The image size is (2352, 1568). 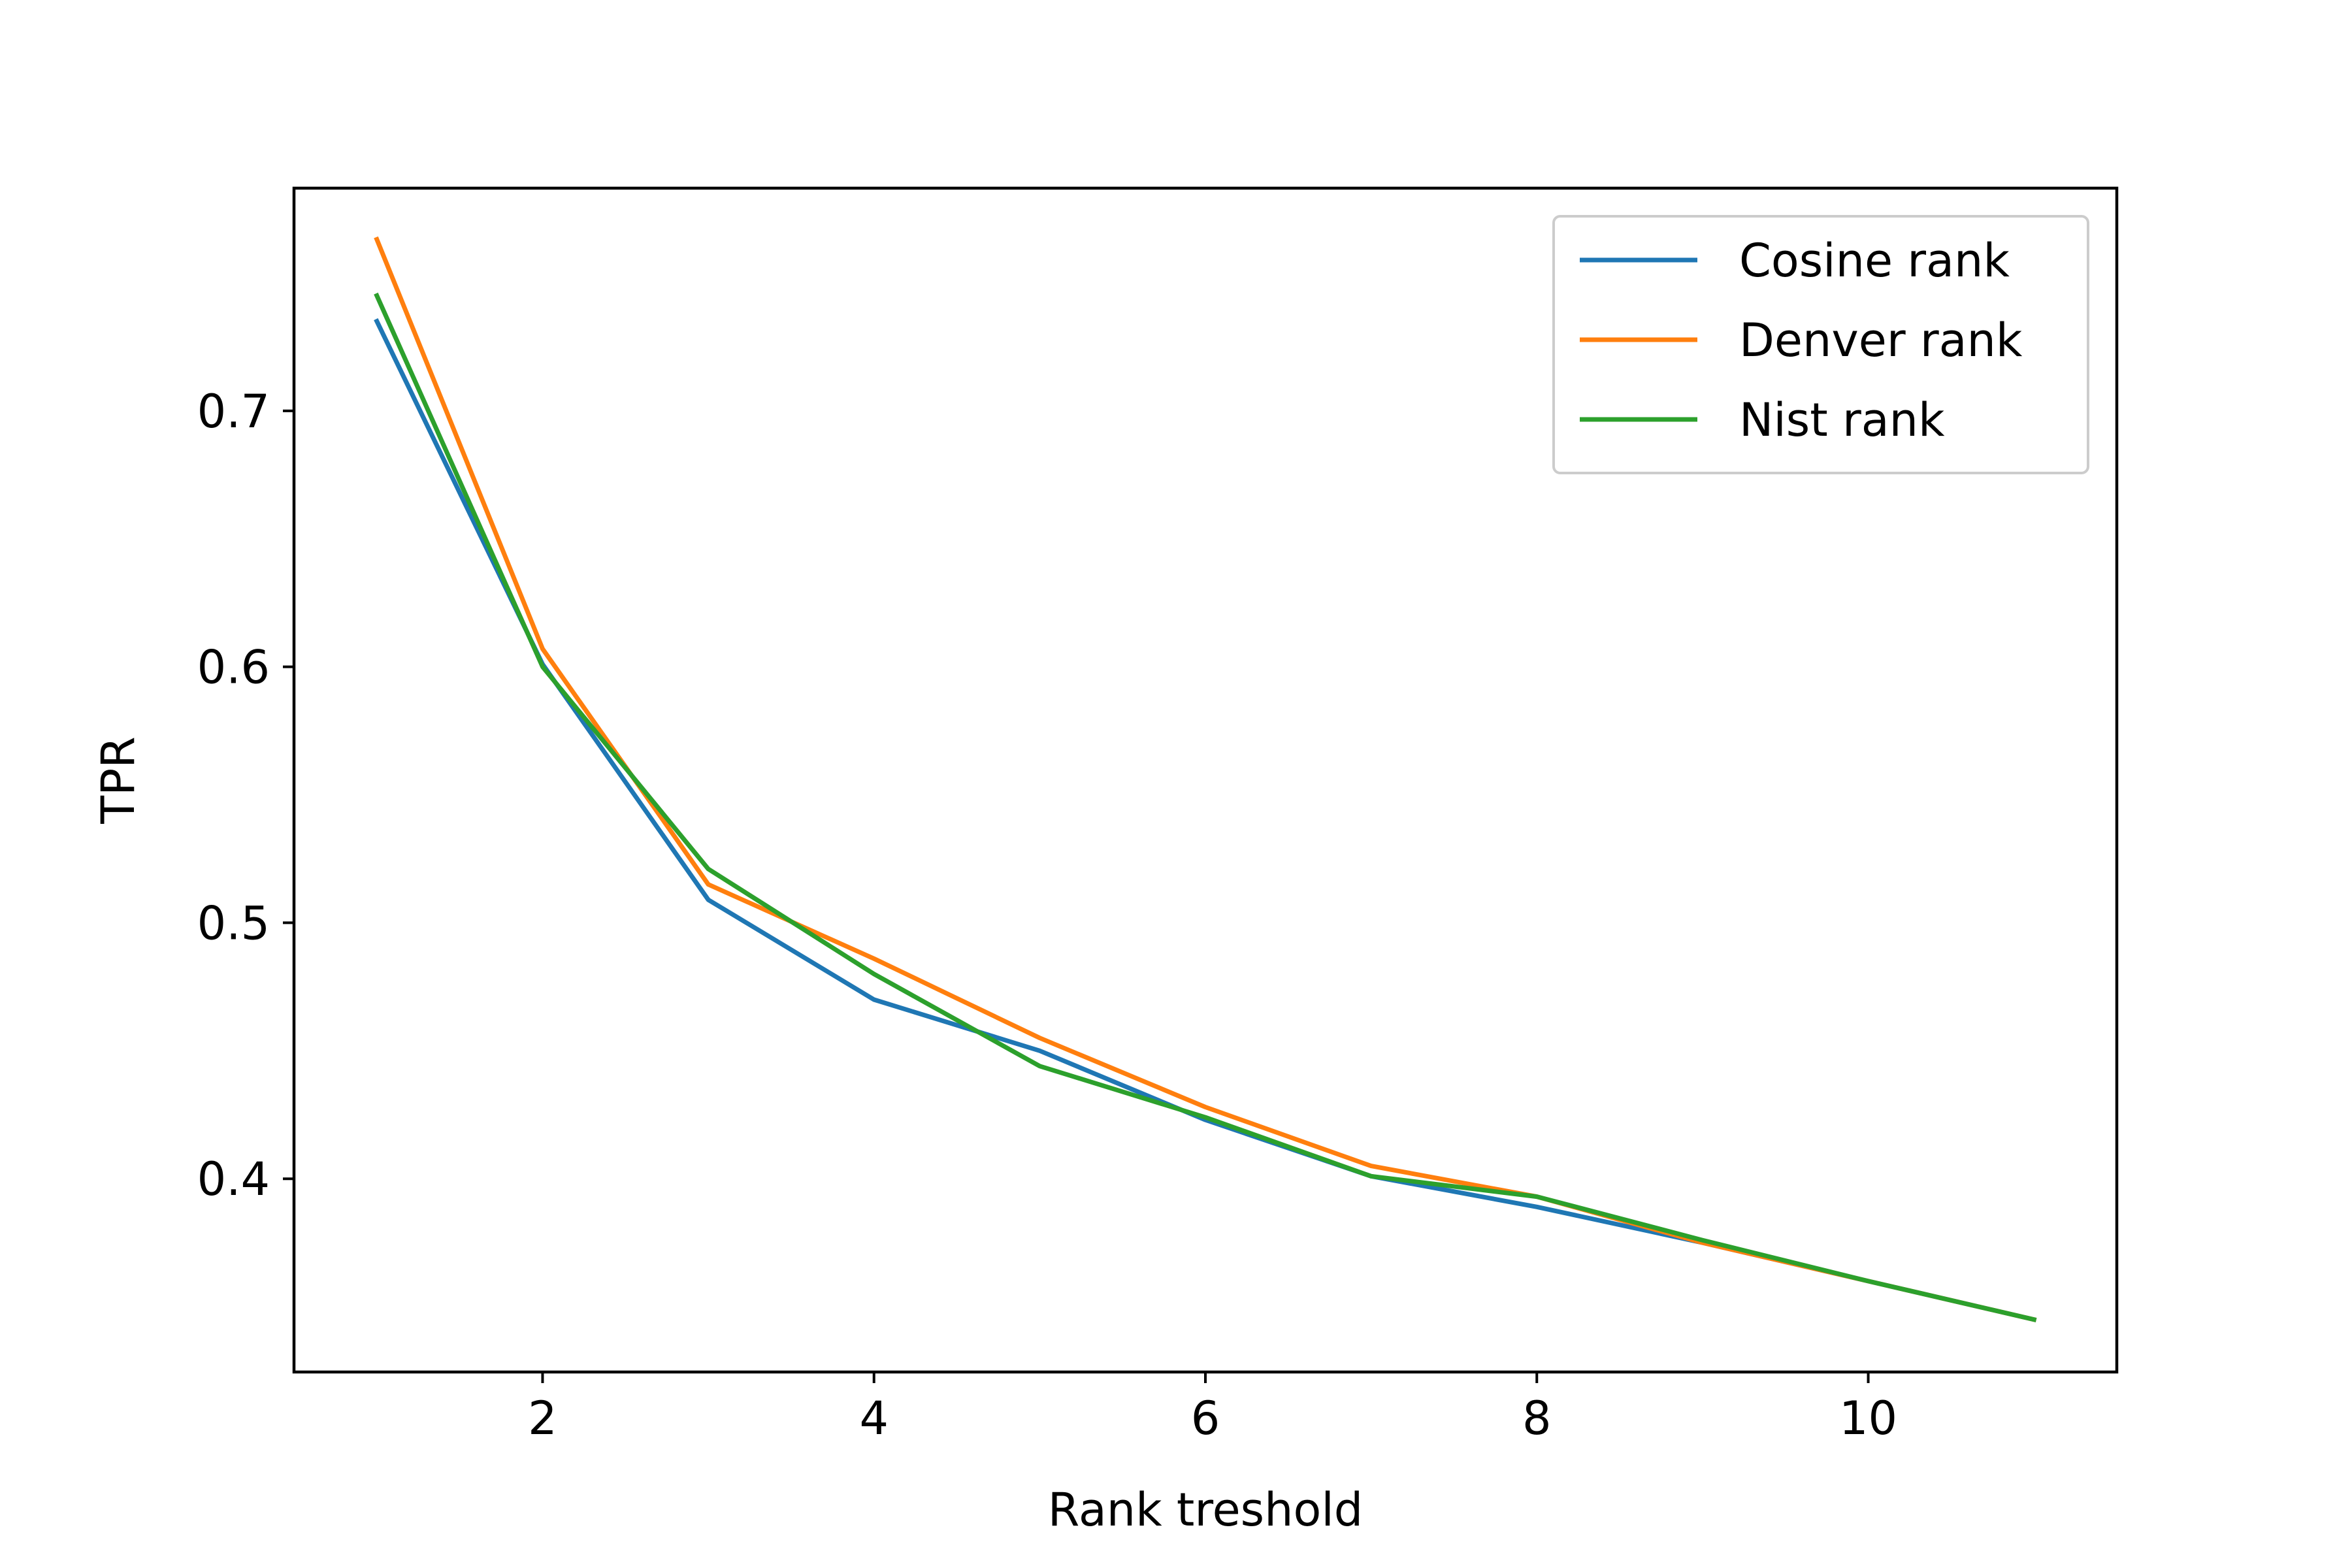 I want to click on y-axis-label: TPR, so click(x=118, y=780).